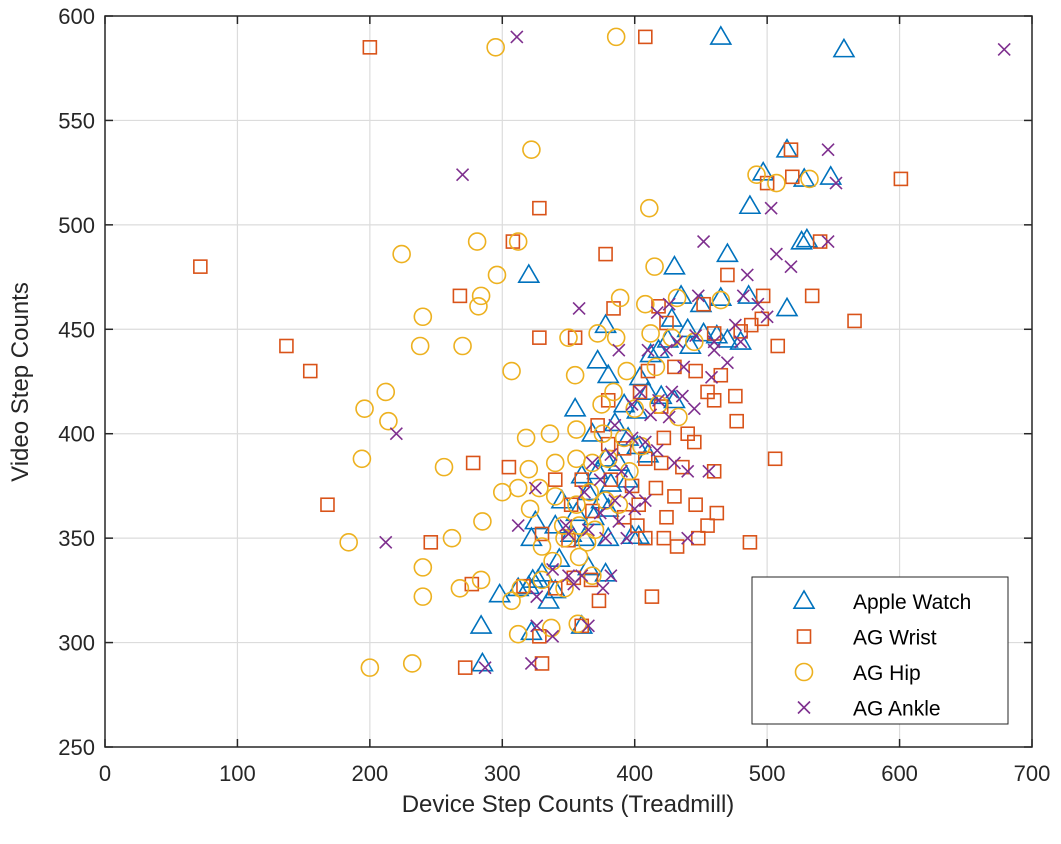  I want to click on x-tick-label: 300, so click(502, 773).